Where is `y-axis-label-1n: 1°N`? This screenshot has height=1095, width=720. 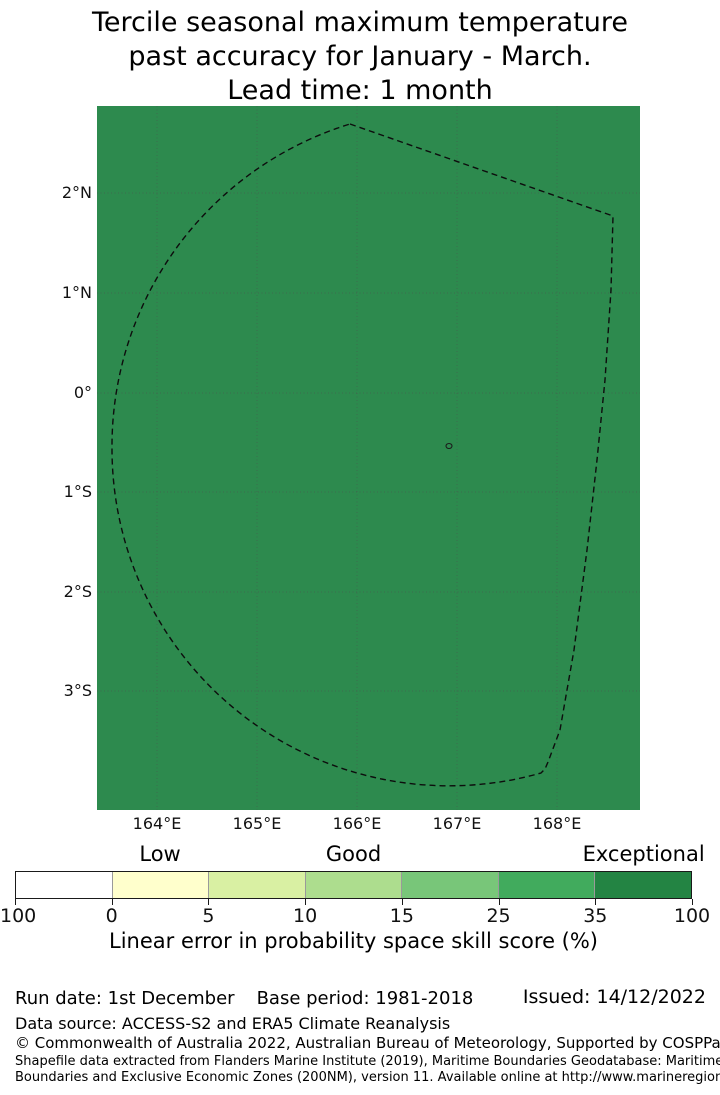 y-axis-label-1n: 1°N is located at coordinates (76, 292).